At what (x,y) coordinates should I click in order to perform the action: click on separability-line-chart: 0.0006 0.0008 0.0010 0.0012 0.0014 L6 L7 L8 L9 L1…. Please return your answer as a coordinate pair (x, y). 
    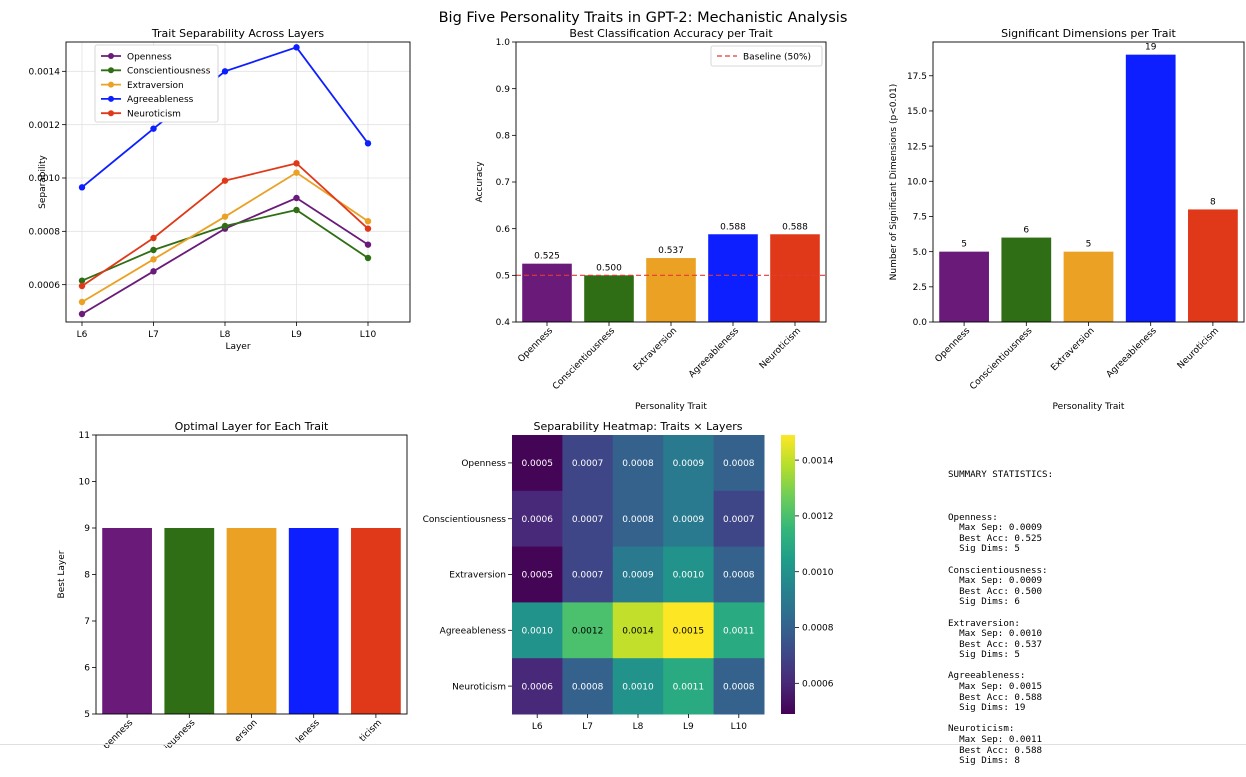
    Looking at the image, I should click on (220, 189).